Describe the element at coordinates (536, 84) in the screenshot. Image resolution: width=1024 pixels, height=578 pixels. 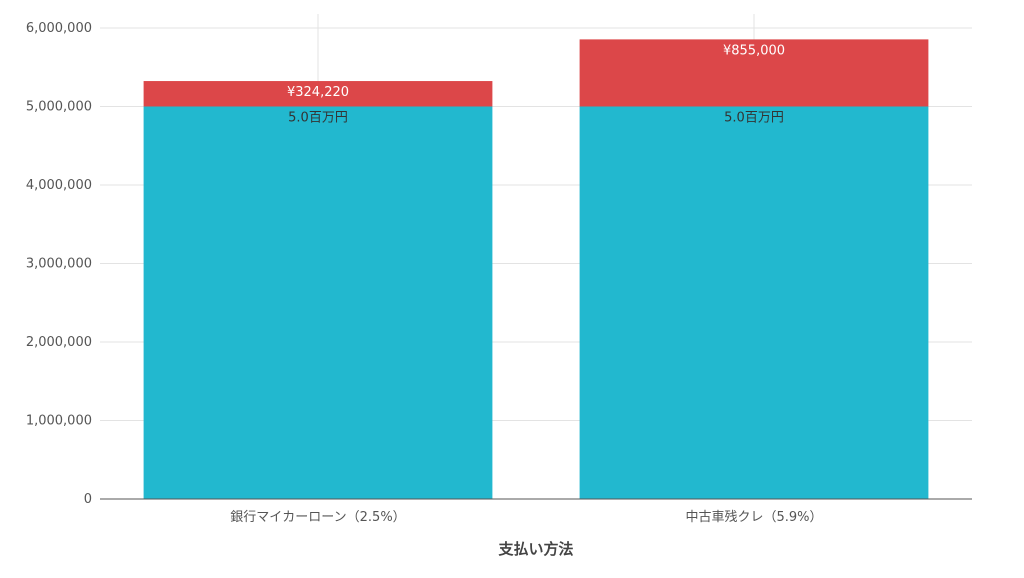
I see `label-layer: 5.0百万円 5.0百万円 ¥324,220 ¥855,000` at that location.